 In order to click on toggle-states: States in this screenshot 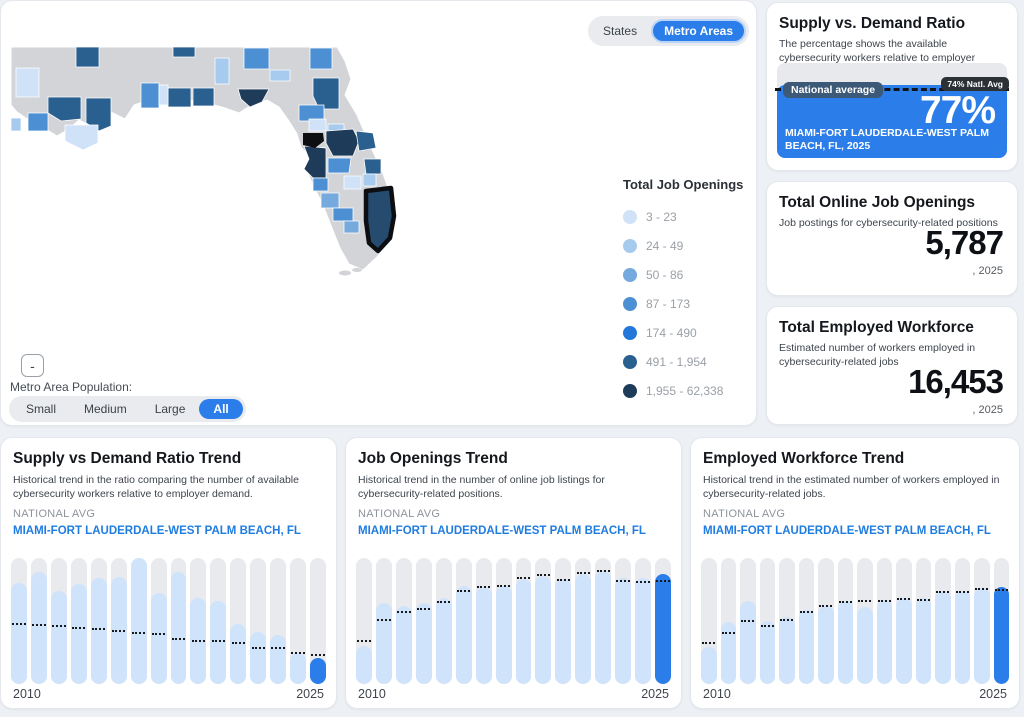, I will do `click(620, 31)`.